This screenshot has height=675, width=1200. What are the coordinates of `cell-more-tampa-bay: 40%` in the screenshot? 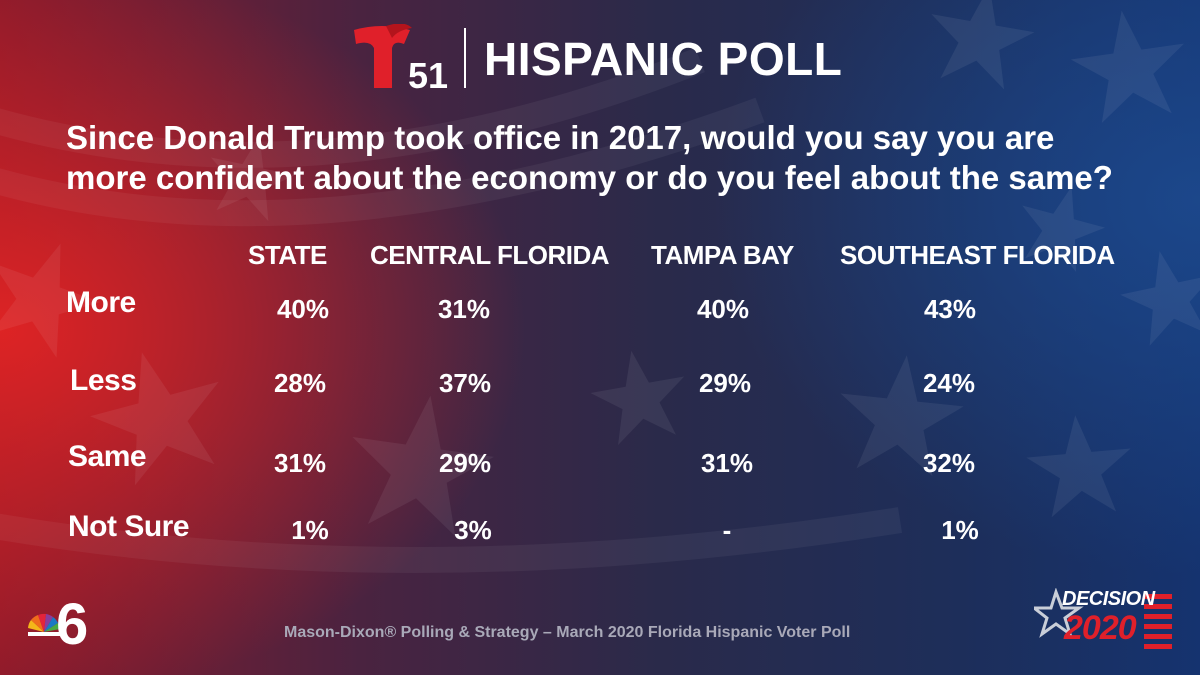 It's located at (723, 309).